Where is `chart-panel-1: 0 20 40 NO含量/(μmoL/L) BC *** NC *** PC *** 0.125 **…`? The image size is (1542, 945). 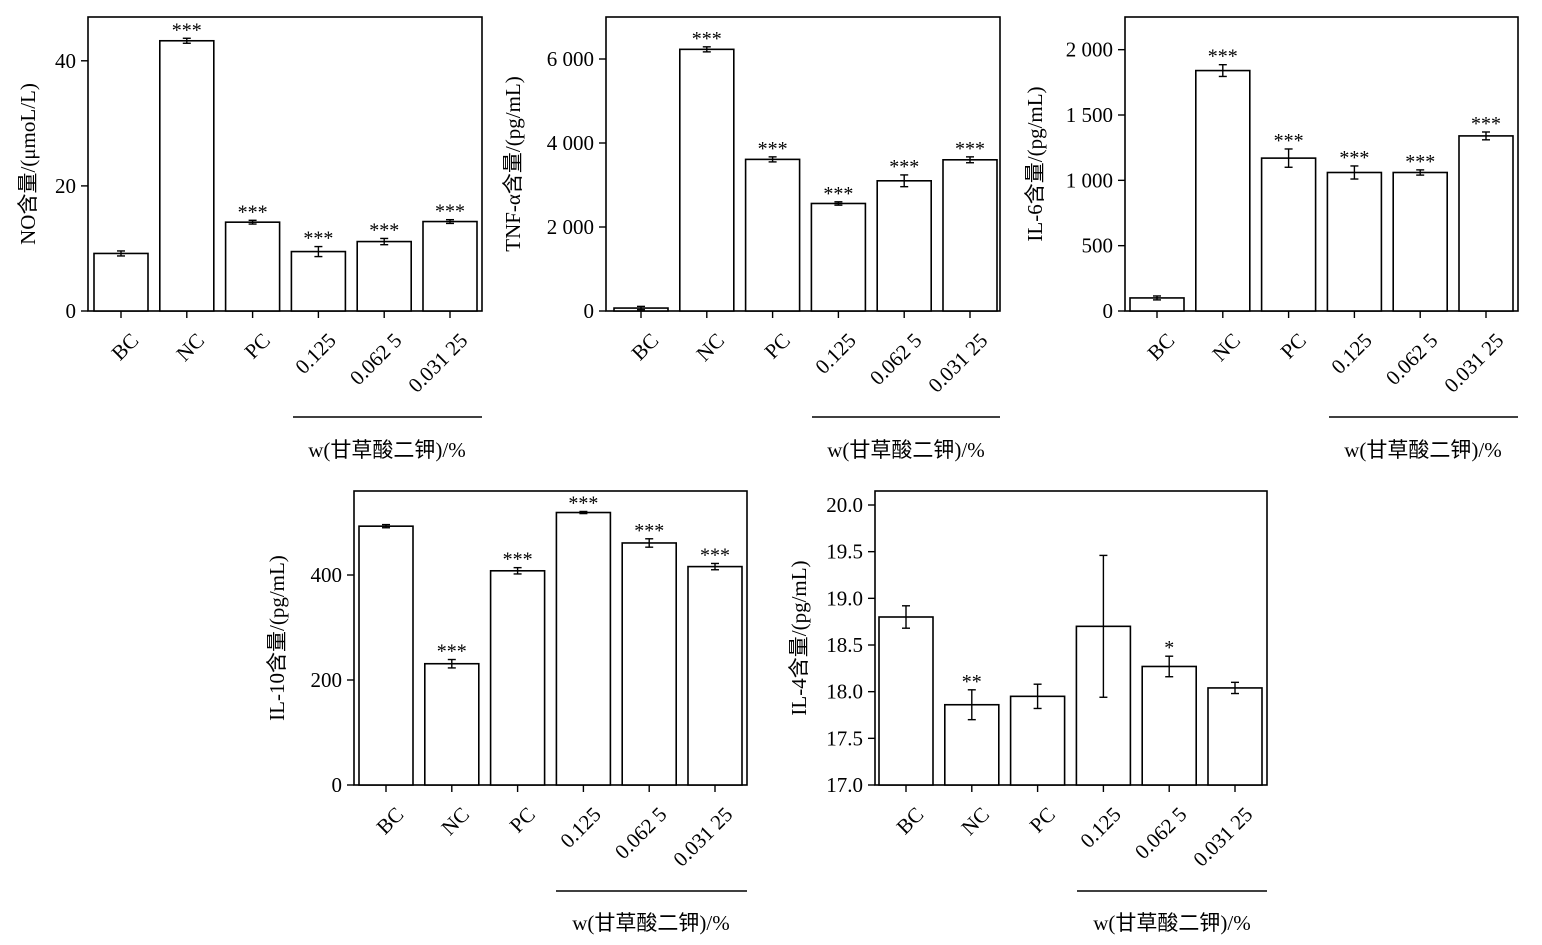 chart-panel-1: 0 20 40 NO含量/(μmoL/L) BC *** NC *** PC *** 0.125 **… is located at coordinates (249, 239).